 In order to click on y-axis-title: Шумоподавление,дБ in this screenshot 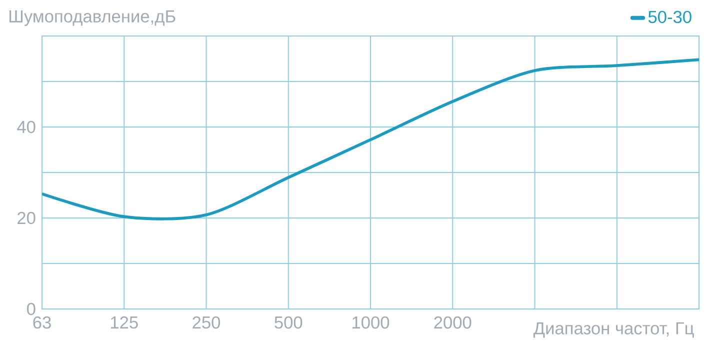, I will do `click(92, 18)`.